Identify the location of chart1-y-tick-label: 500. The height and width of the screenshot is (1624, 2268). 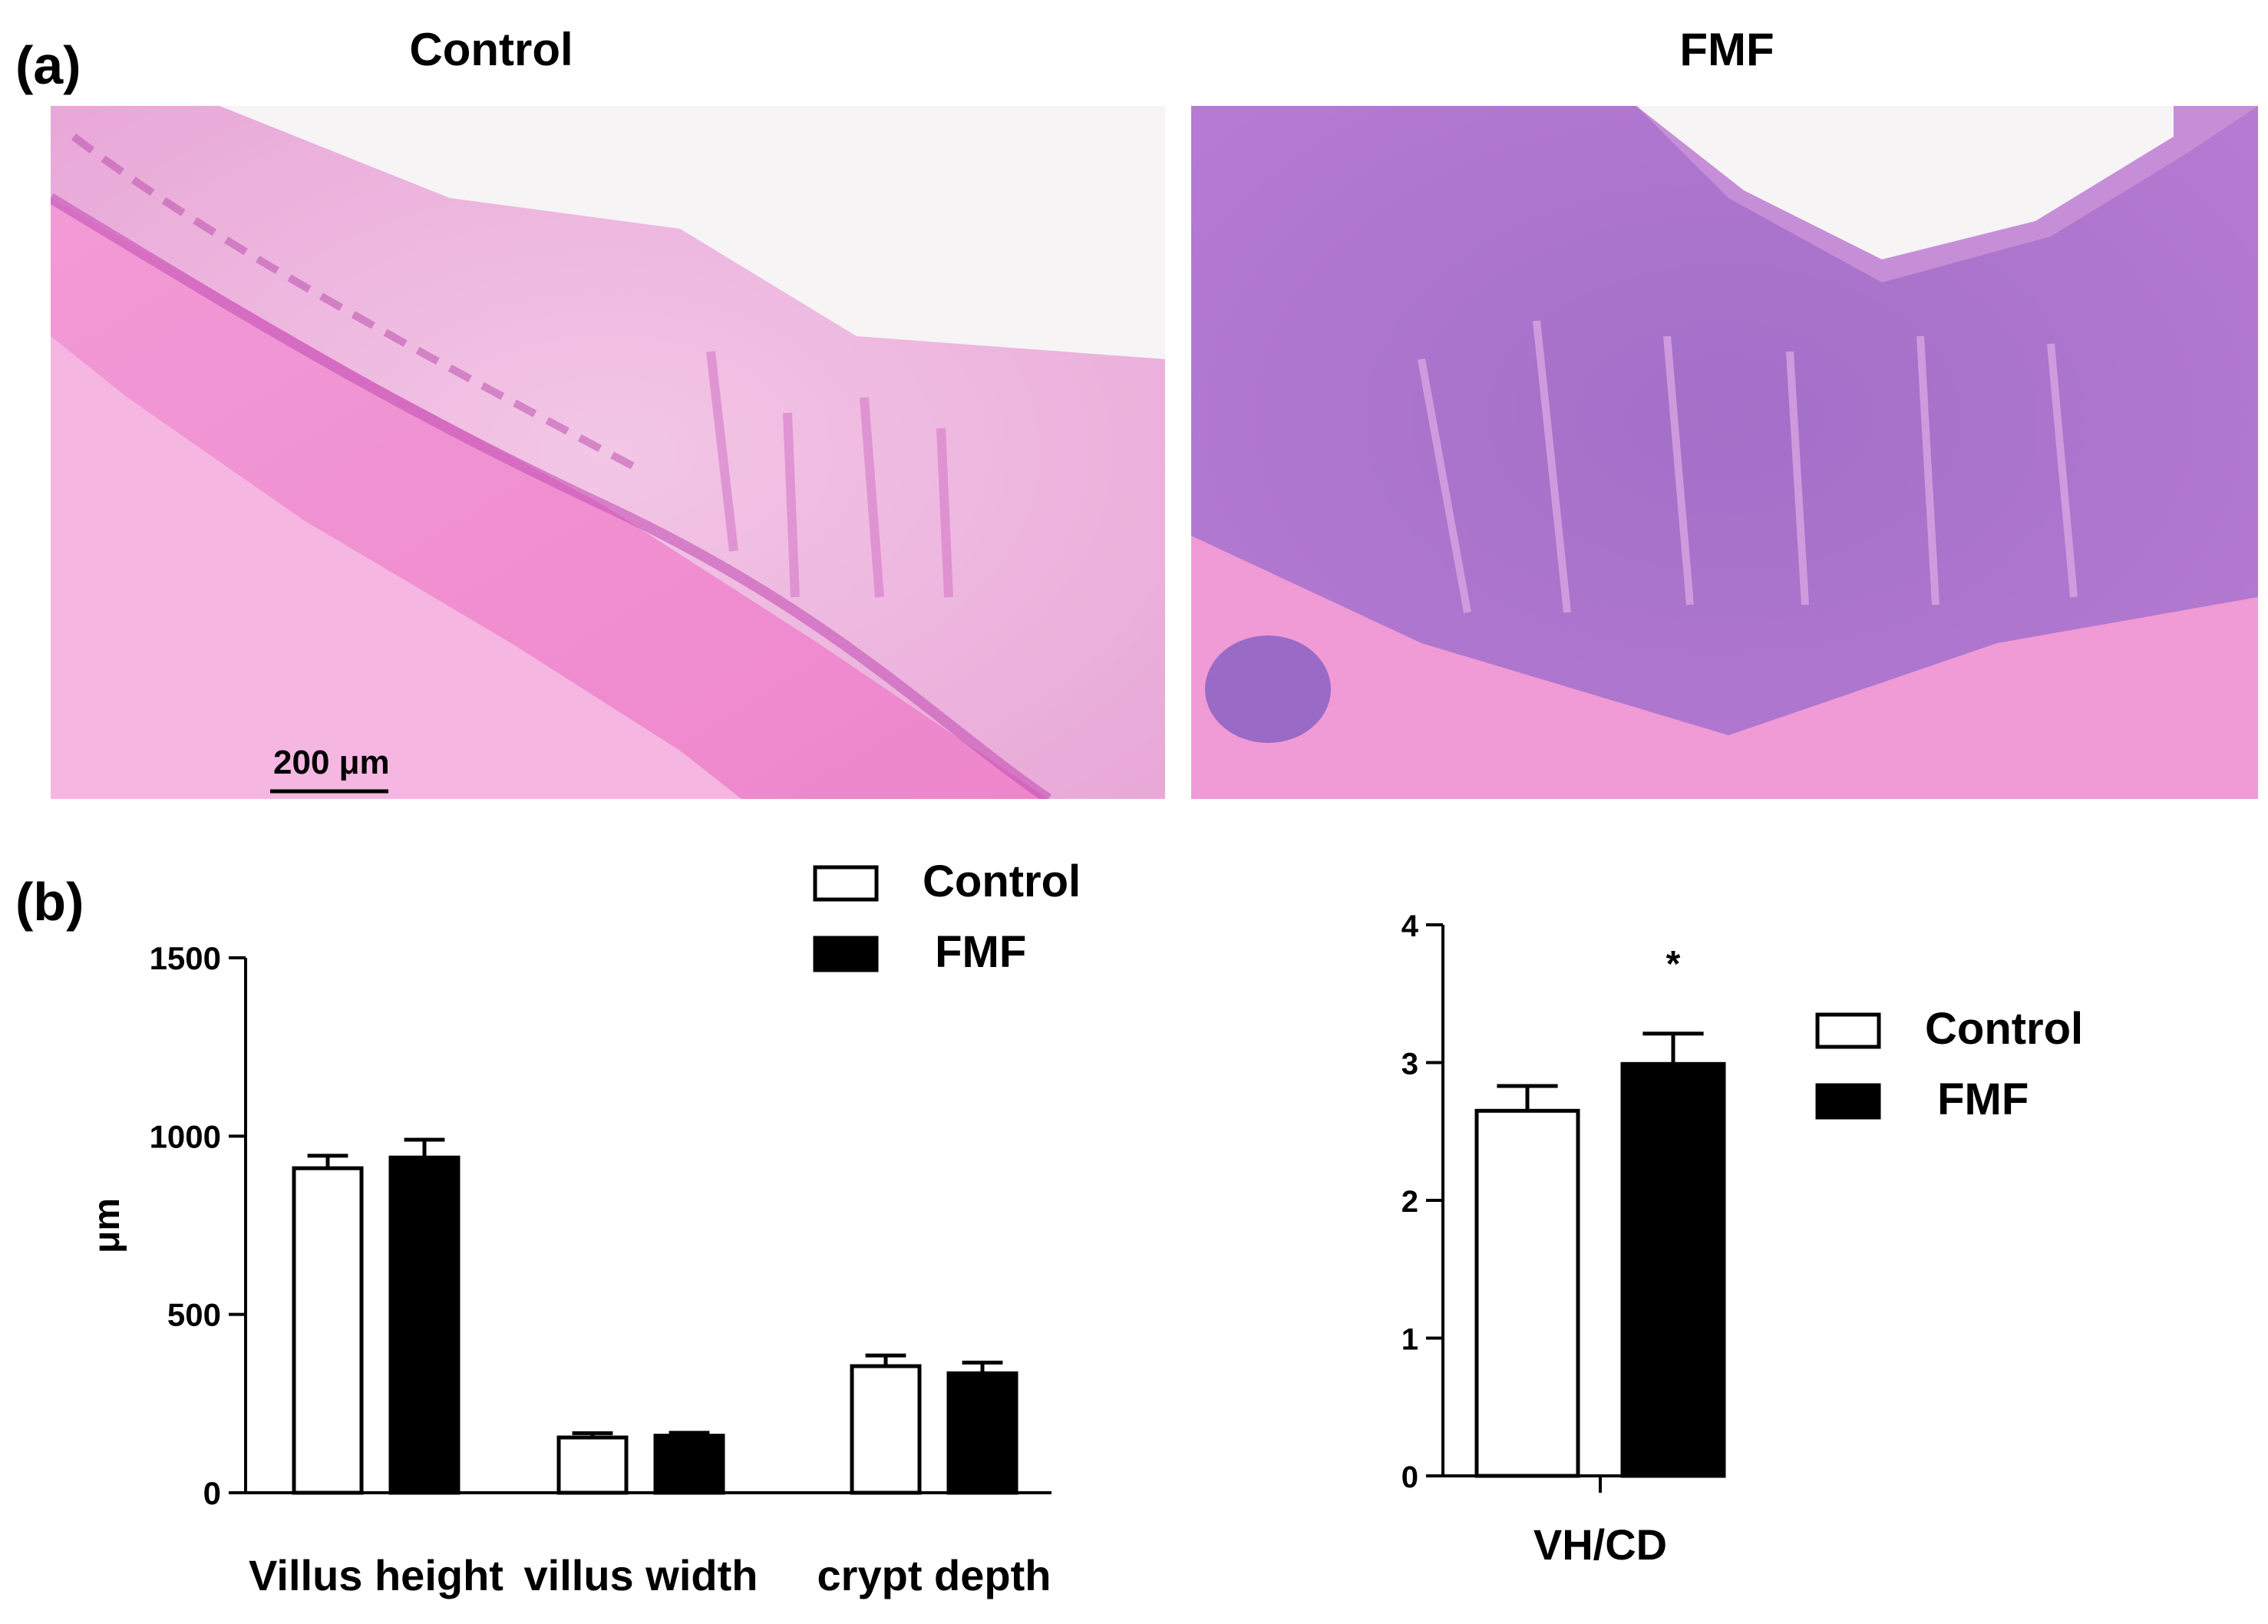
(194, 1315).